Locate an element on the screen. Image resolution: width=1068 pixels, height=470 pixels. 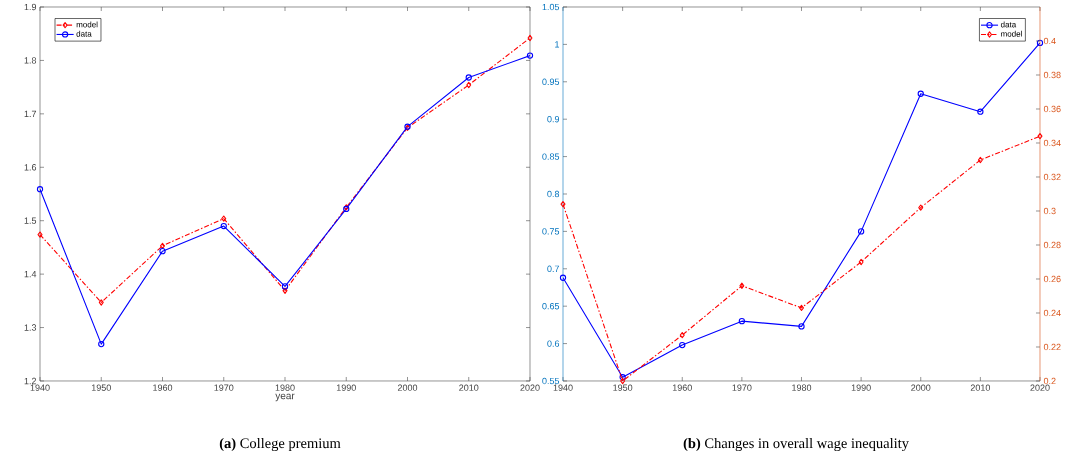
y2-tick-label: 0.36 is located at coordinates (1052, 109).